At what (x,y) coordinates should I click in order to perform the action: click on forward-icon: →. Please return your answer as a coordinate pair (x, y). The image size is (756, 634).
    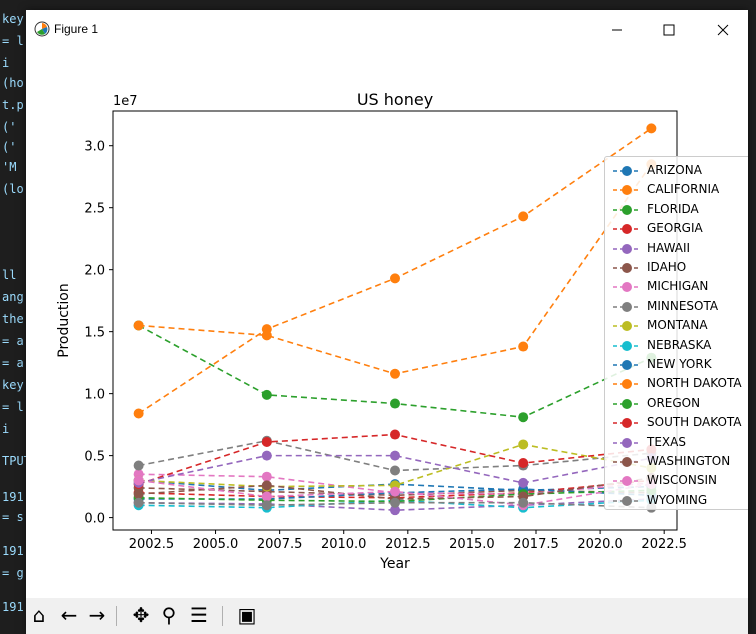
    Looking at the image, I should click on (97, 615).